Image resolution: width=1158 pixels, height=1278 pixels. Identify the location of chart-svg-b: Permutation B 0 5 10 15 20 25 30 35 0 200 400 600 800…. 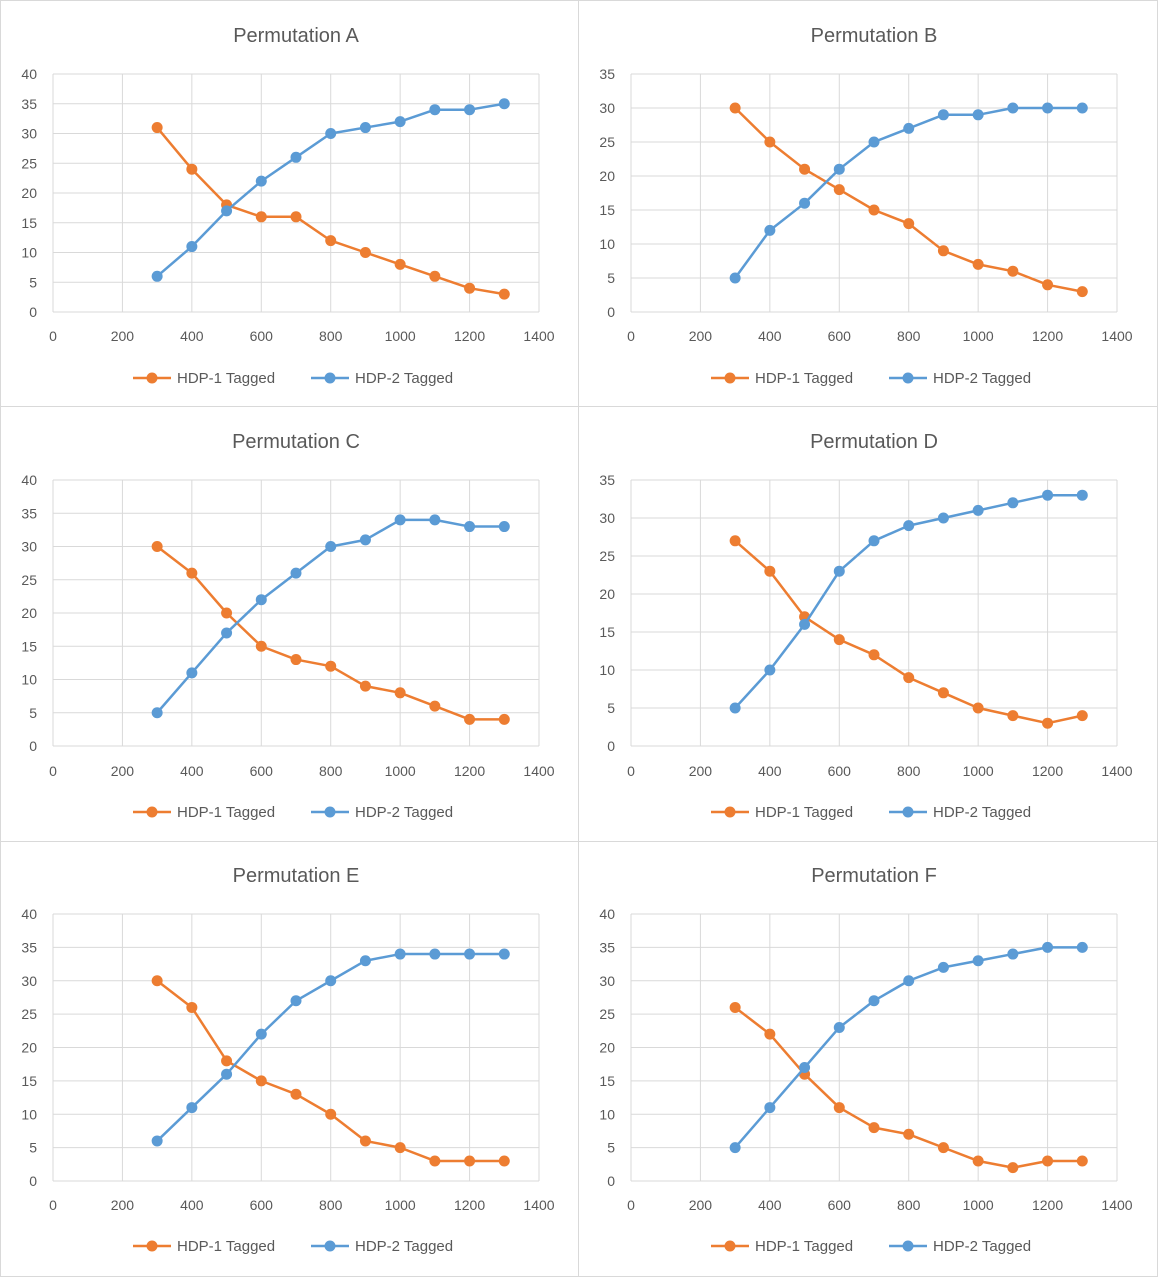
(865, 206).